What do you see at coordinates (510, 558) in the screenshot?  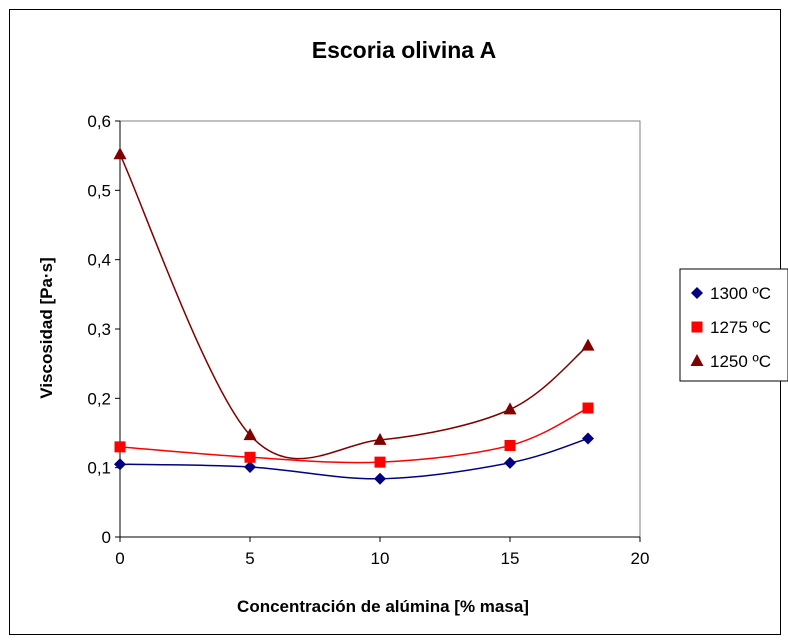 I see `x-tick-label: 15` at bounding box center [510, 558].